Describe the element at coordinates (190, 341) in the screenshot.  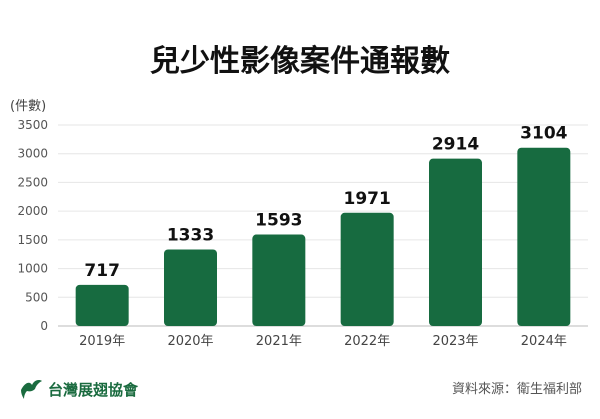
I see `x-tick-label: 2020年` at that location.